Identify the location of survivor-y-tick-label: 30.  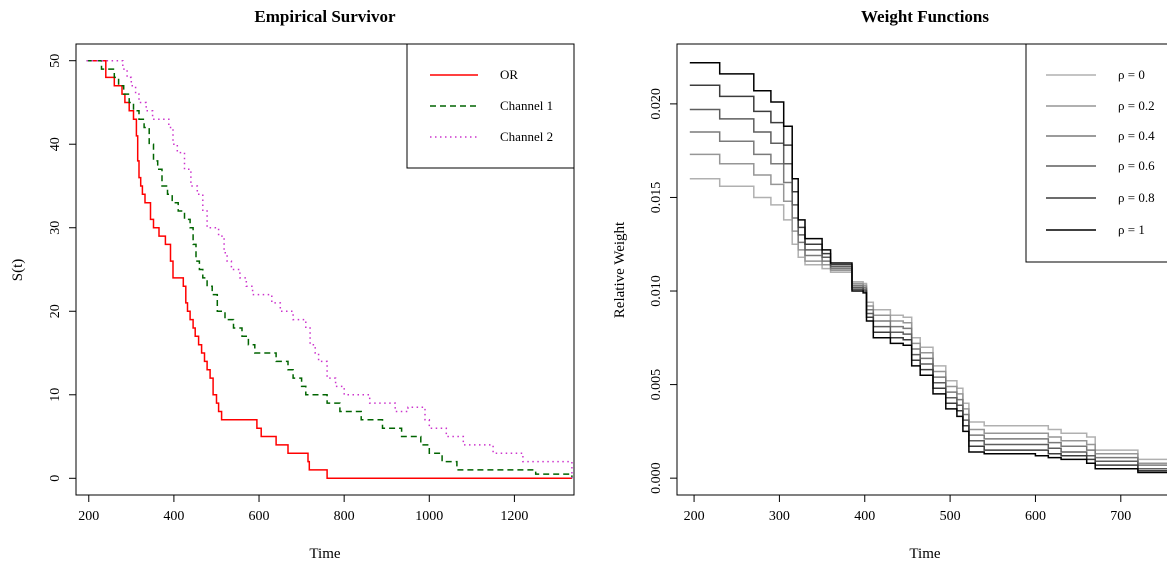
(55, 228).